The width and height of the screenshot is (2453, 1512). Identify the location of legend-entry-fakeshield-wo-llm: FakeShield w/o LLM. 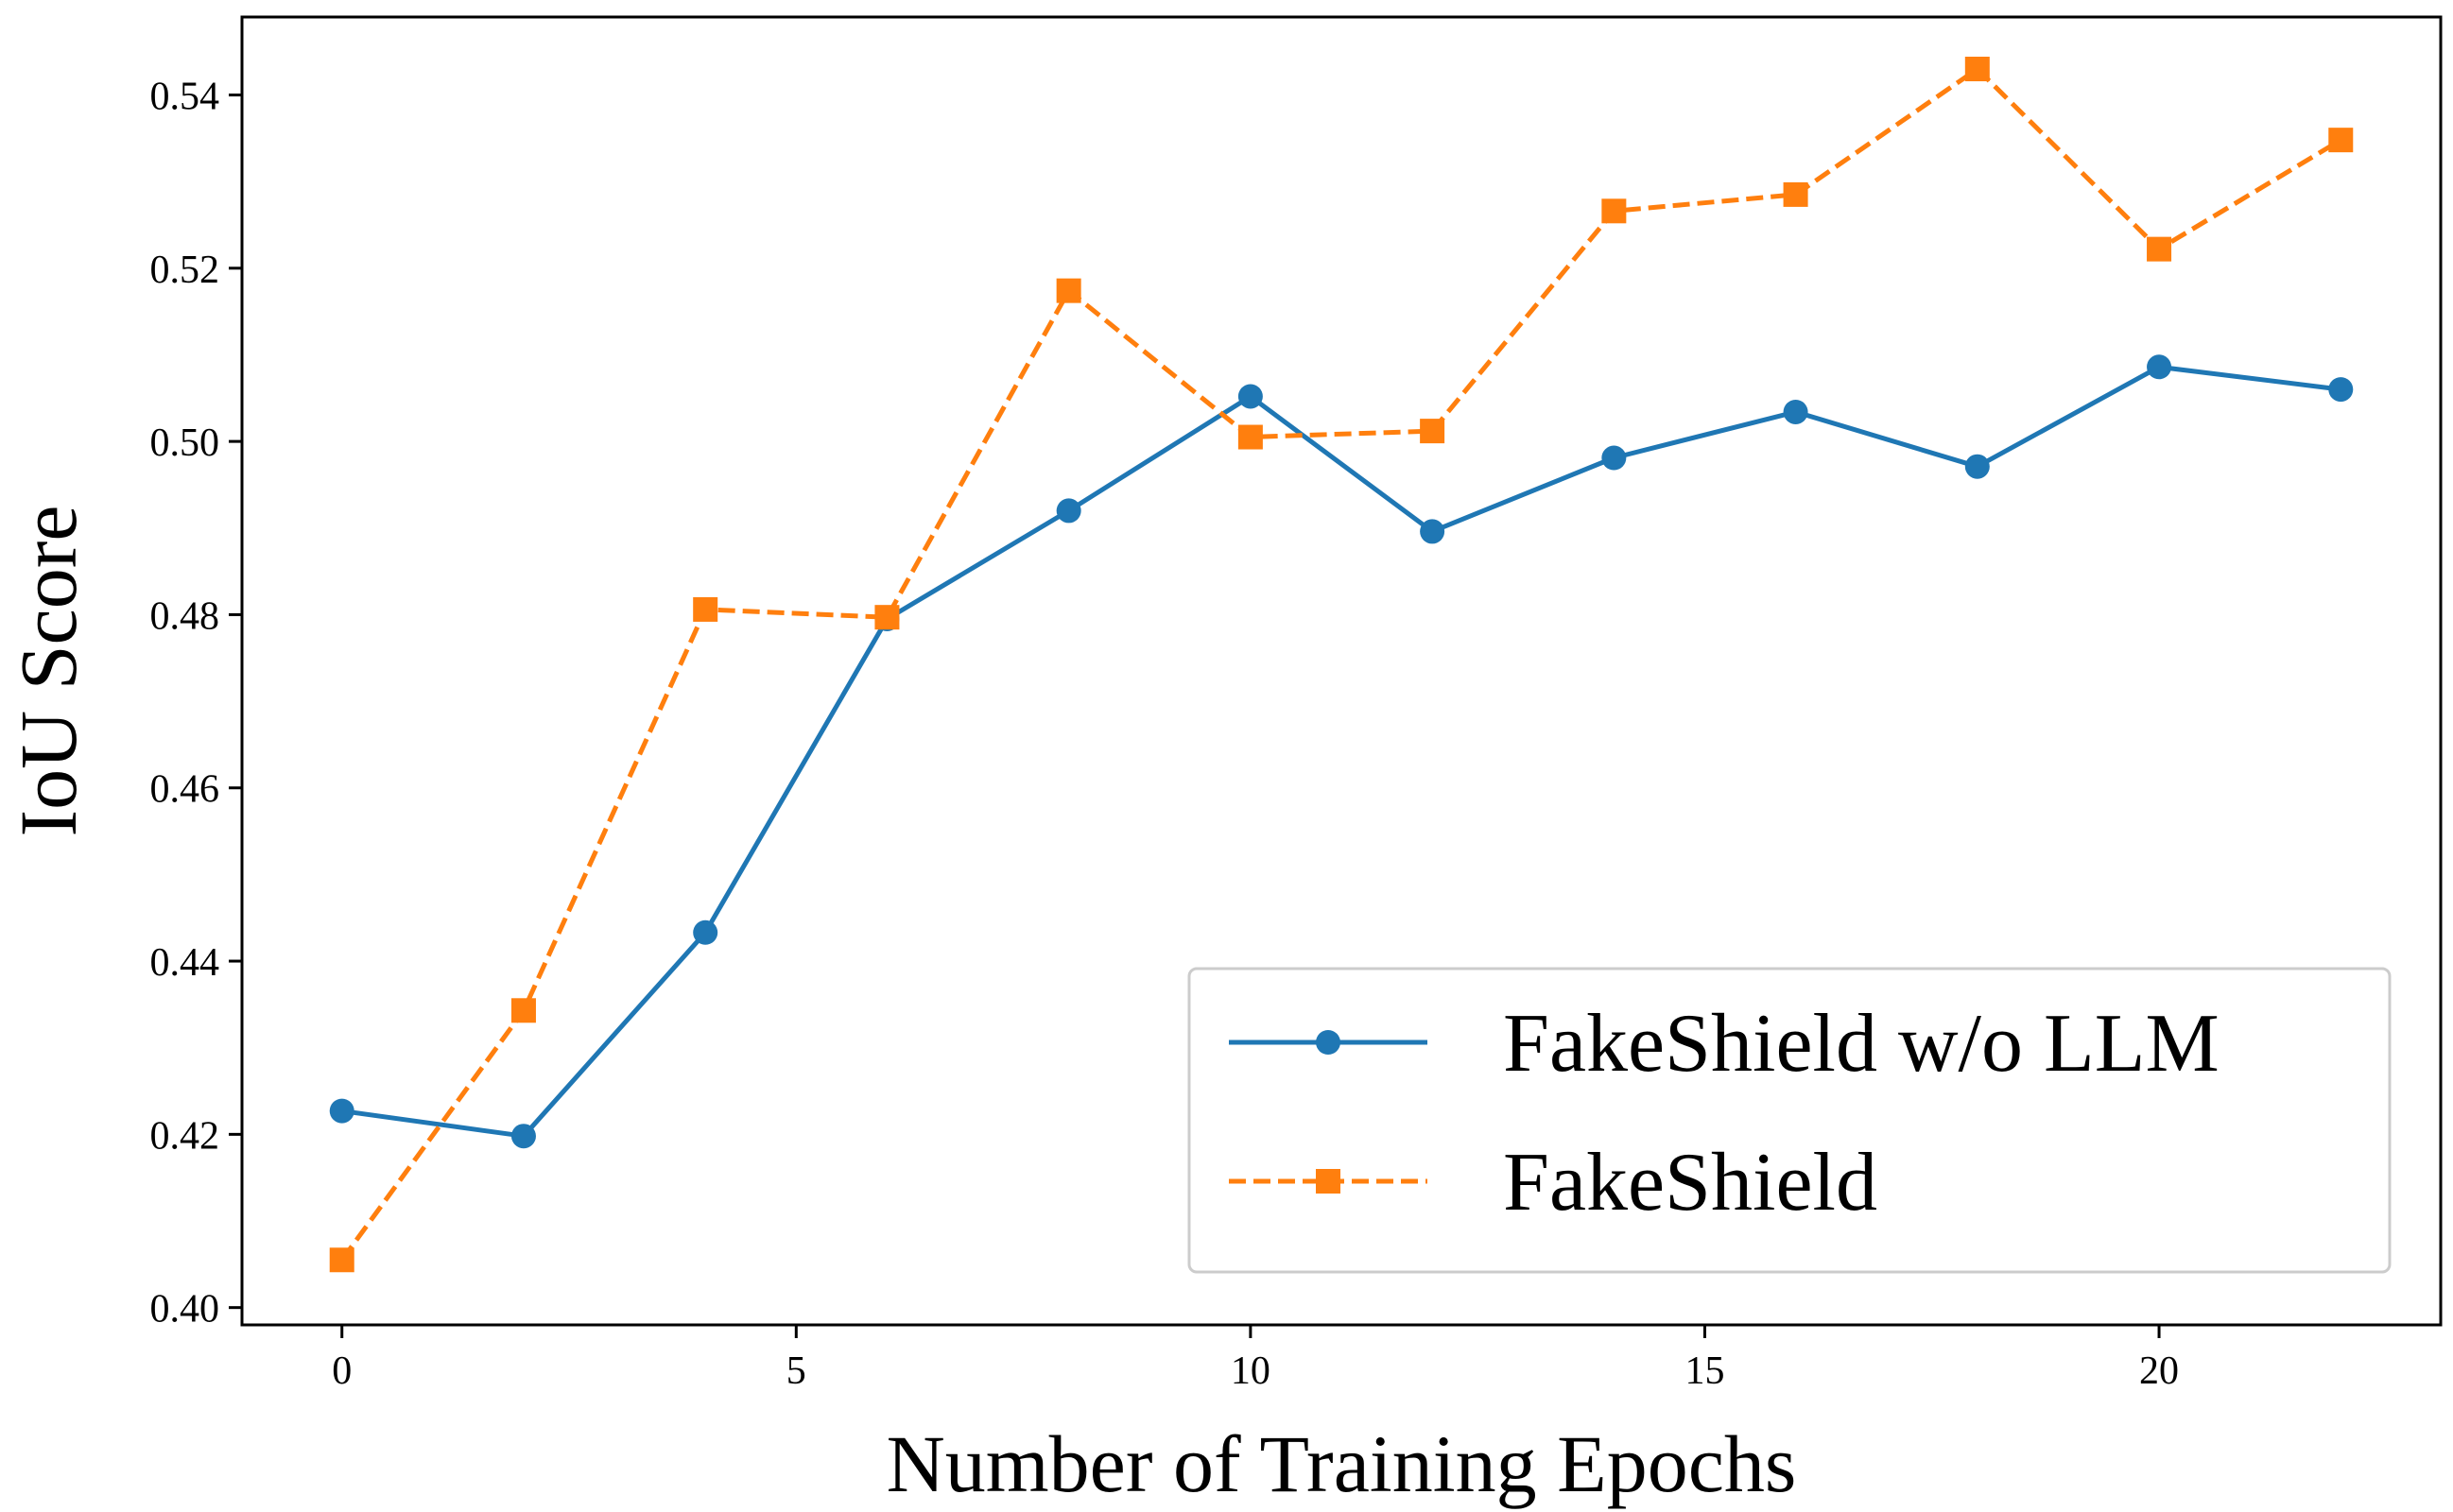
(1724, 1044).